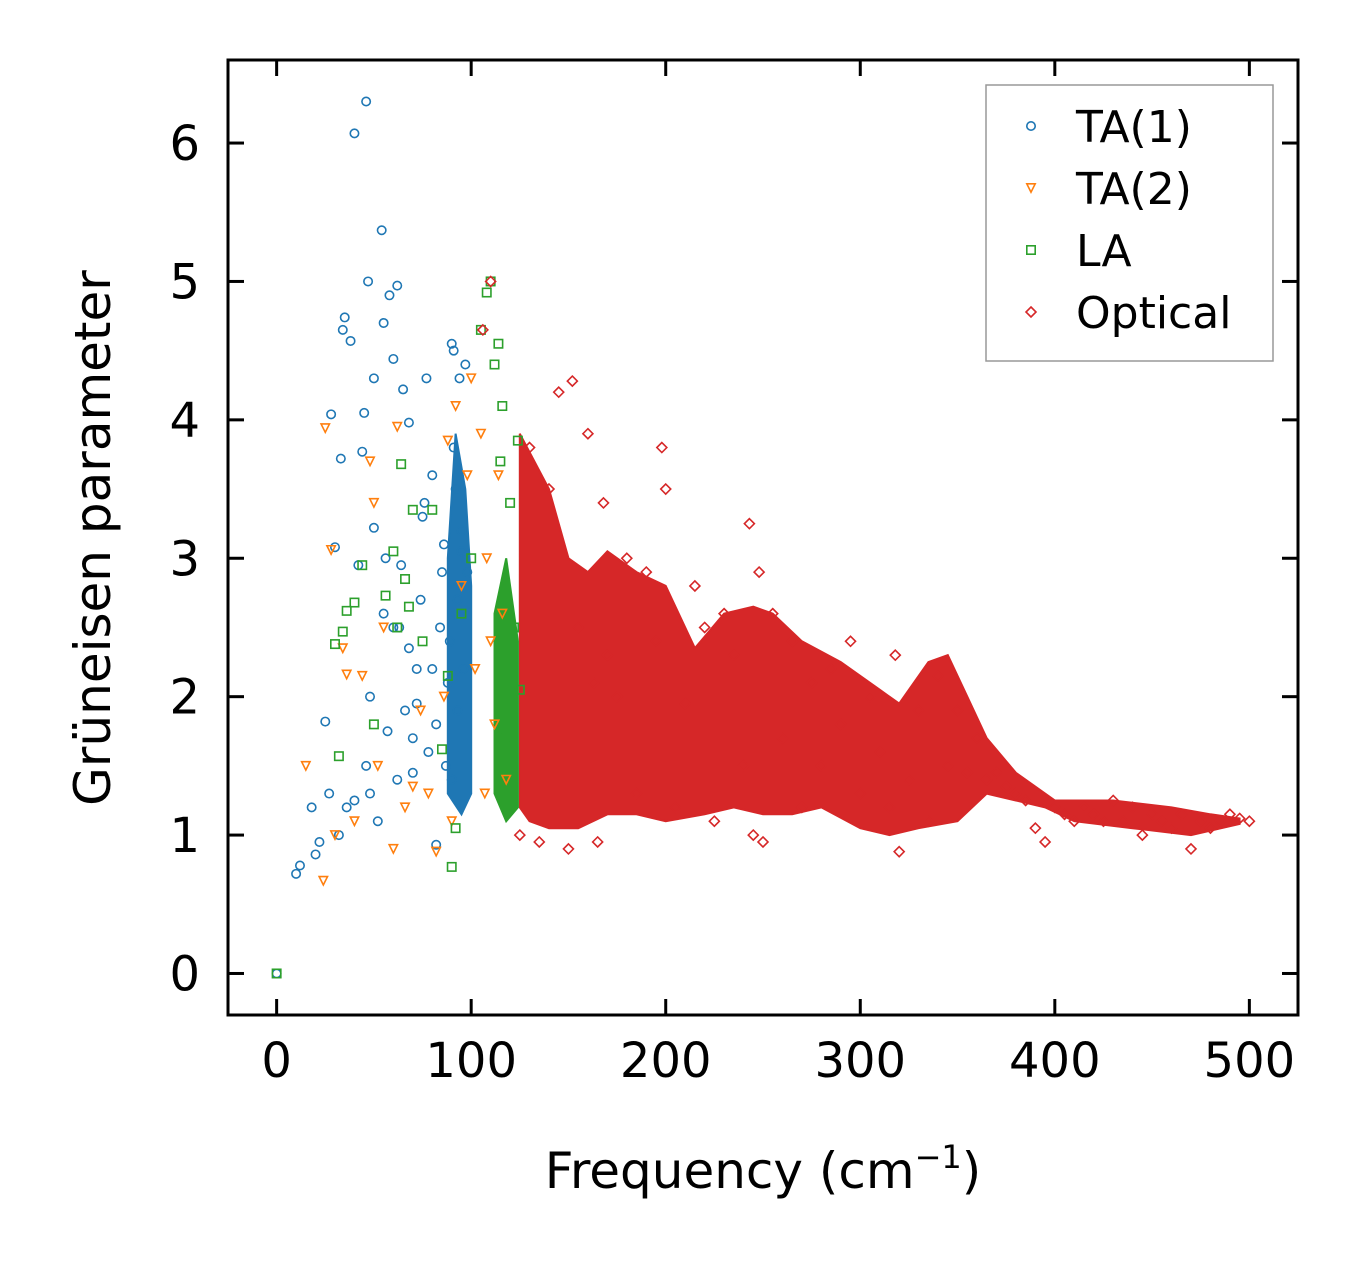 The image size is (1366, 1264). Describe the element at coordinates (1127, 220) in the screenshot. I see `legend-entries: TA(1) TA(2) LA Optical` at that location.